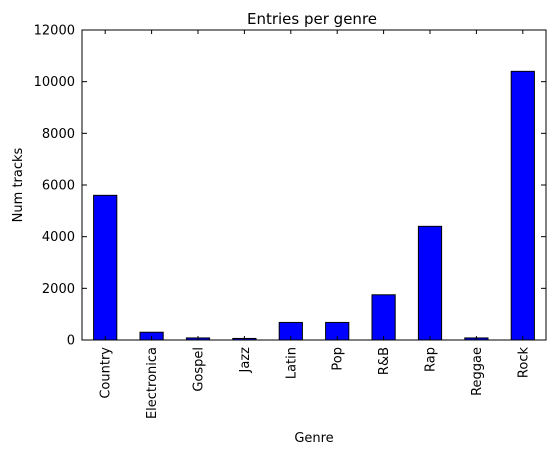 The width and height of the screenshot is (555, 454). I want to click on x-tick-label: Gospel, so click(199, 369).